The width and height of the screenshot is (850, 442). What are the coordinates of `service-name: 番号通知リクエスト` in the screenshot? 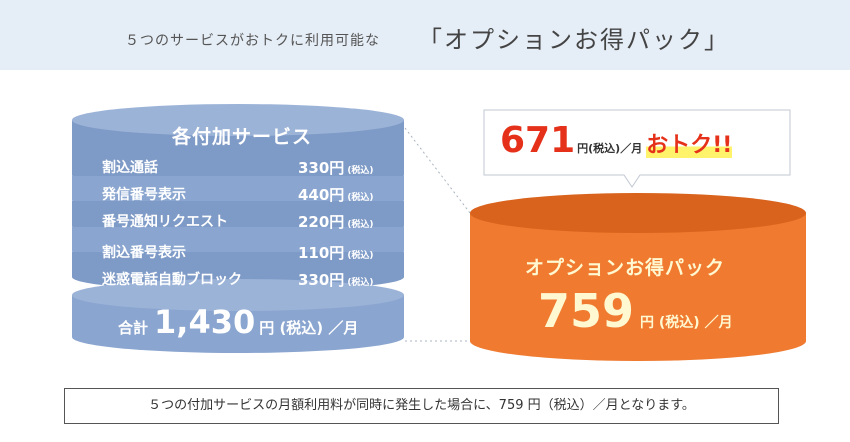 It's located at (165, 222).